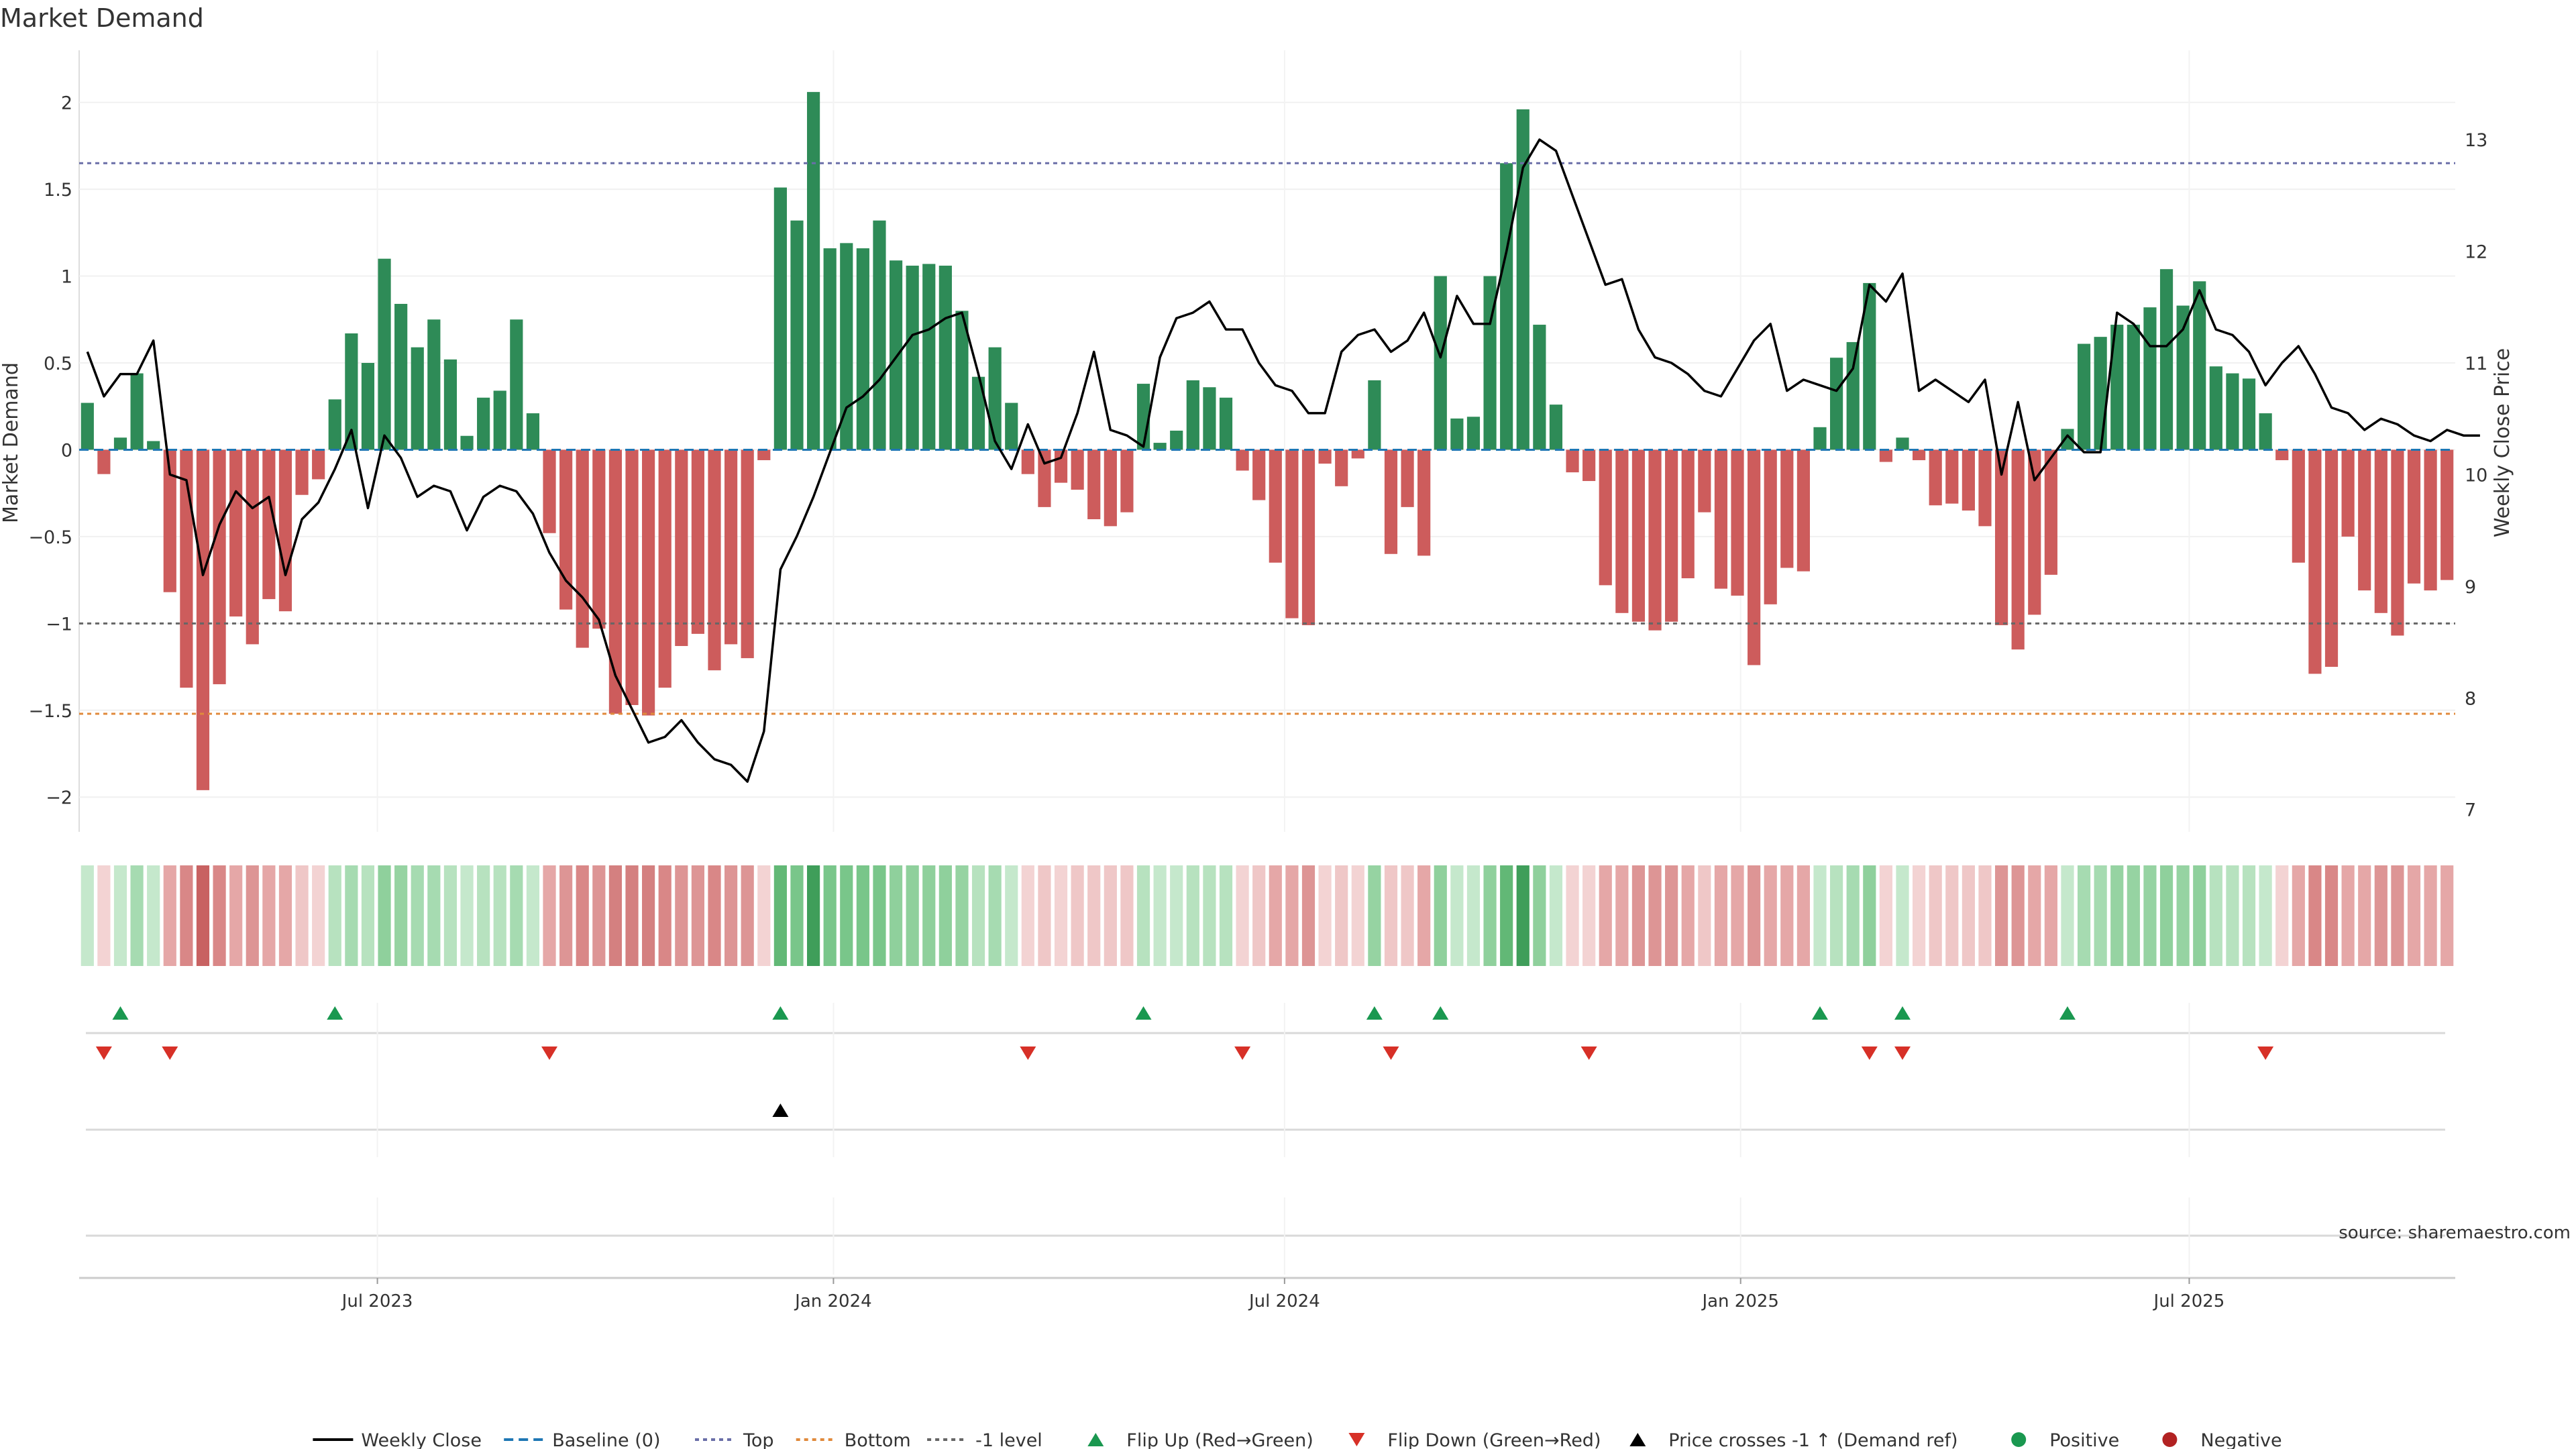  What do you see at coordinates (2476, 140) in the screenshot?
I see `y2-tick-label: 13` at bounding box center [2476, 140].